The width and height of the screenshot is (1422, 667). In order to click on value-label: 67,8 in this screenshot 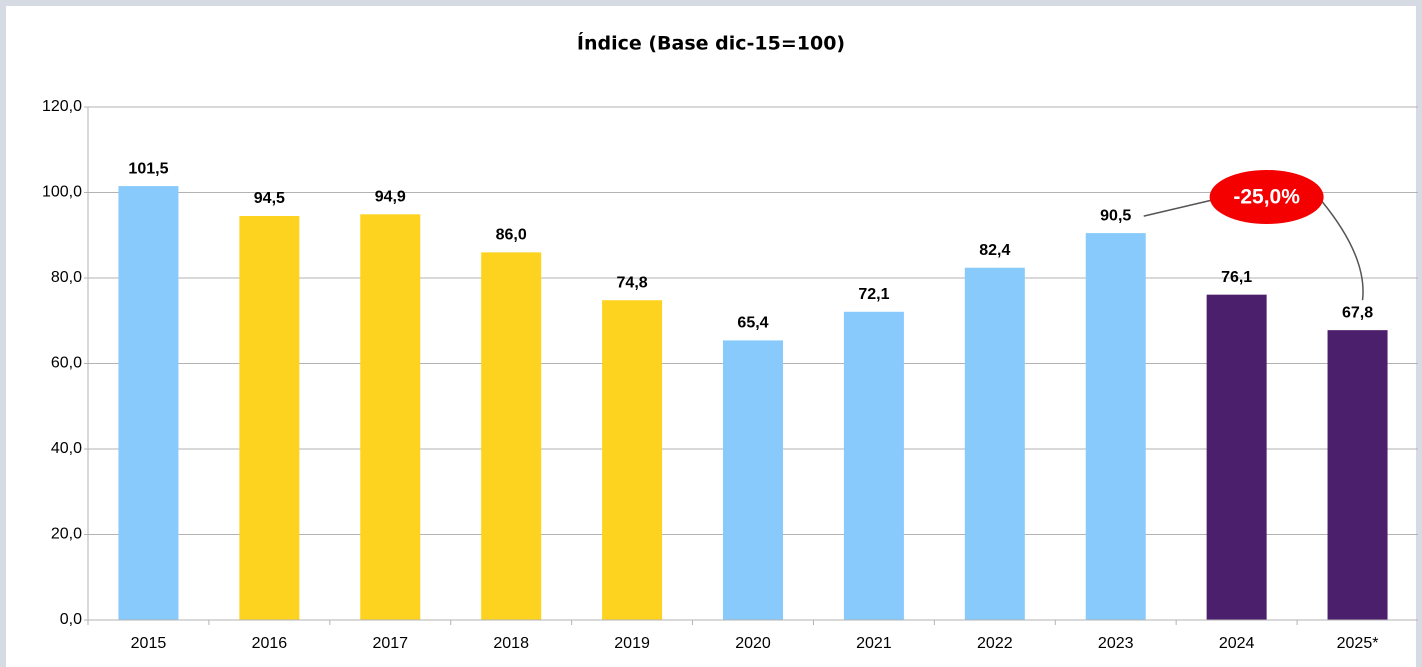, I will do `click(1357, 312)`.